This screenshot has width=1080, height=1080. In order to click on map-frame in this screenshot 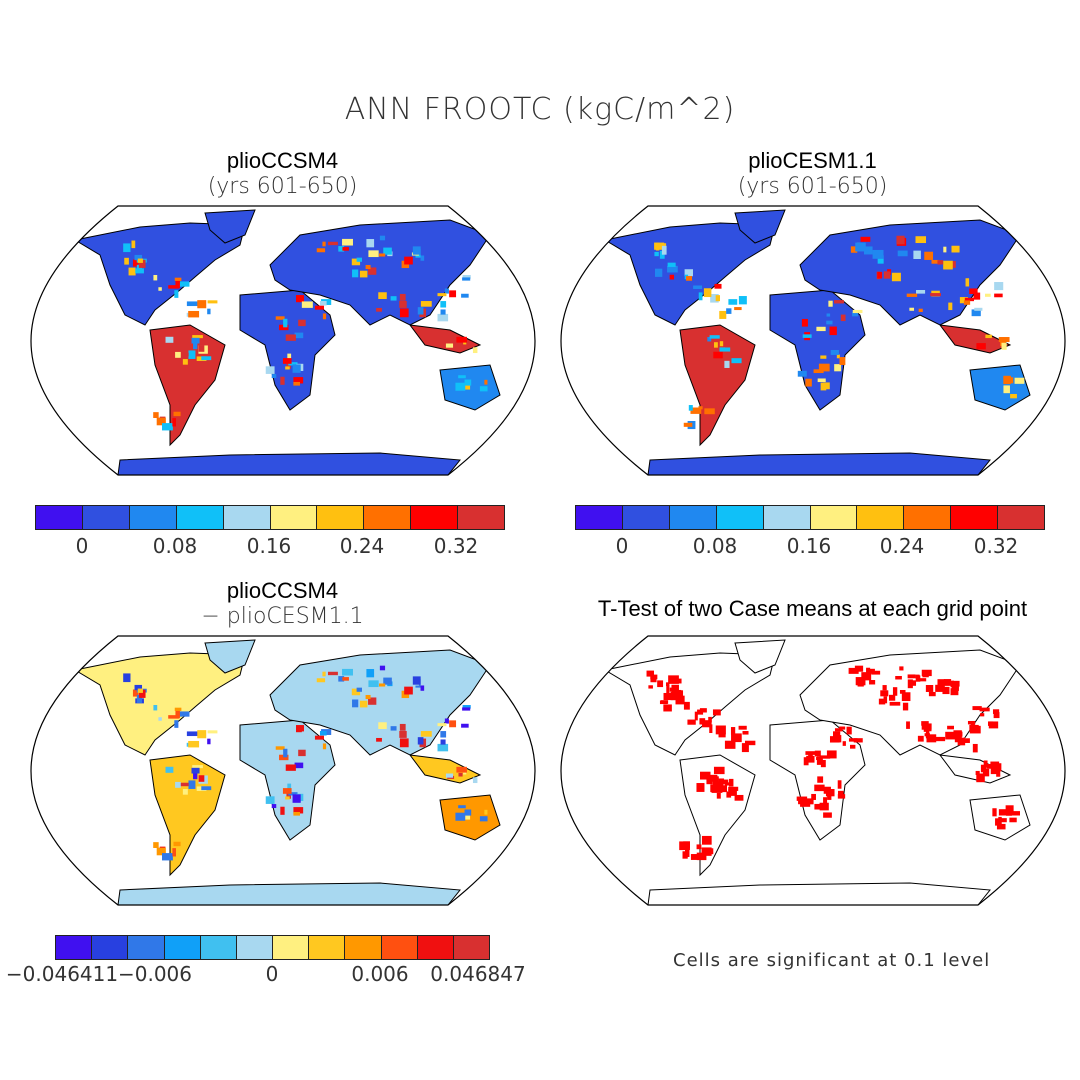, I will do `click(283, 770)`.